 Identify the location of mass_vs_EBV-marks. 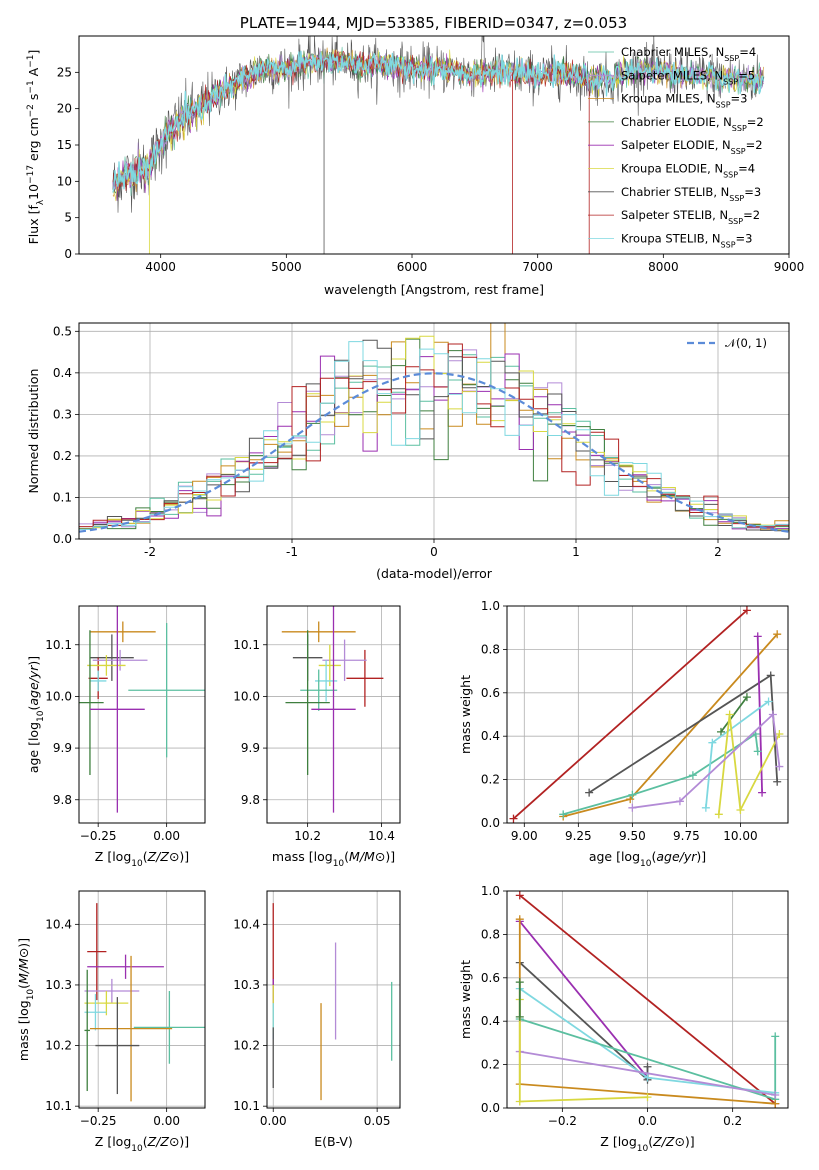
(332, 1002).